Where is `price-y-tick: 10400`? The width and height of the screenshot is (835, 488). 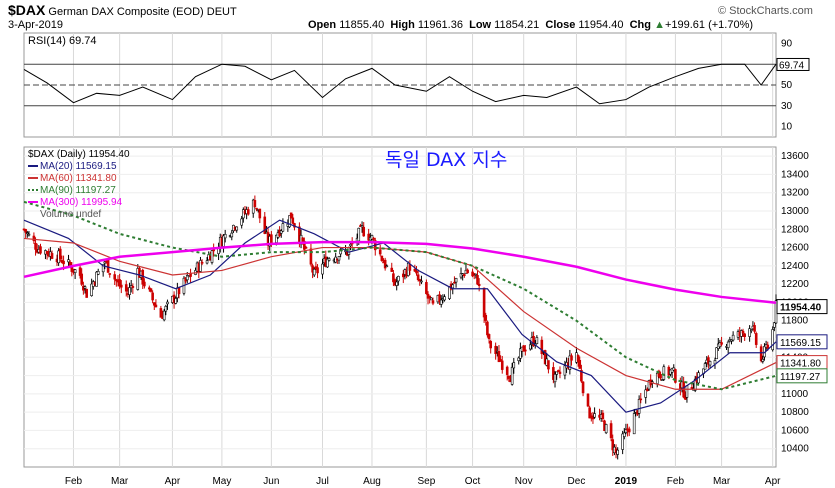 price-y-tick: 10400 is located at coordinates (795, 449).